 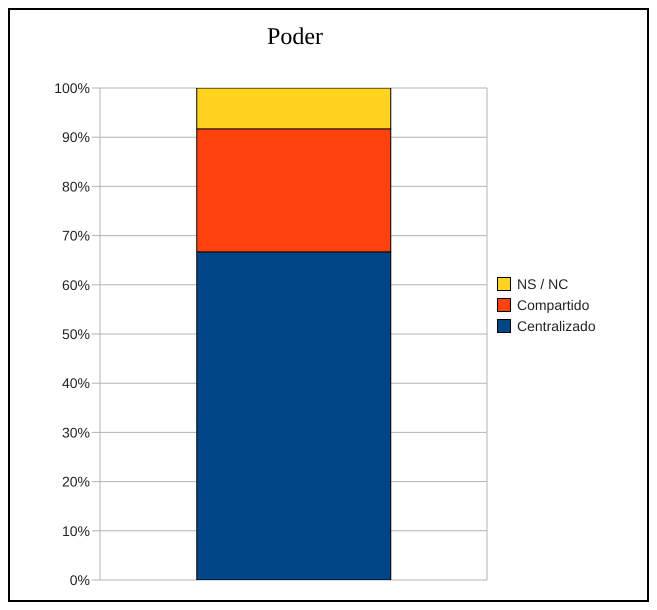 What do you see at coordinates (76, 432) in the screenshot?
I see `y-tick-label: 30%` at bounding box center [76, 432].